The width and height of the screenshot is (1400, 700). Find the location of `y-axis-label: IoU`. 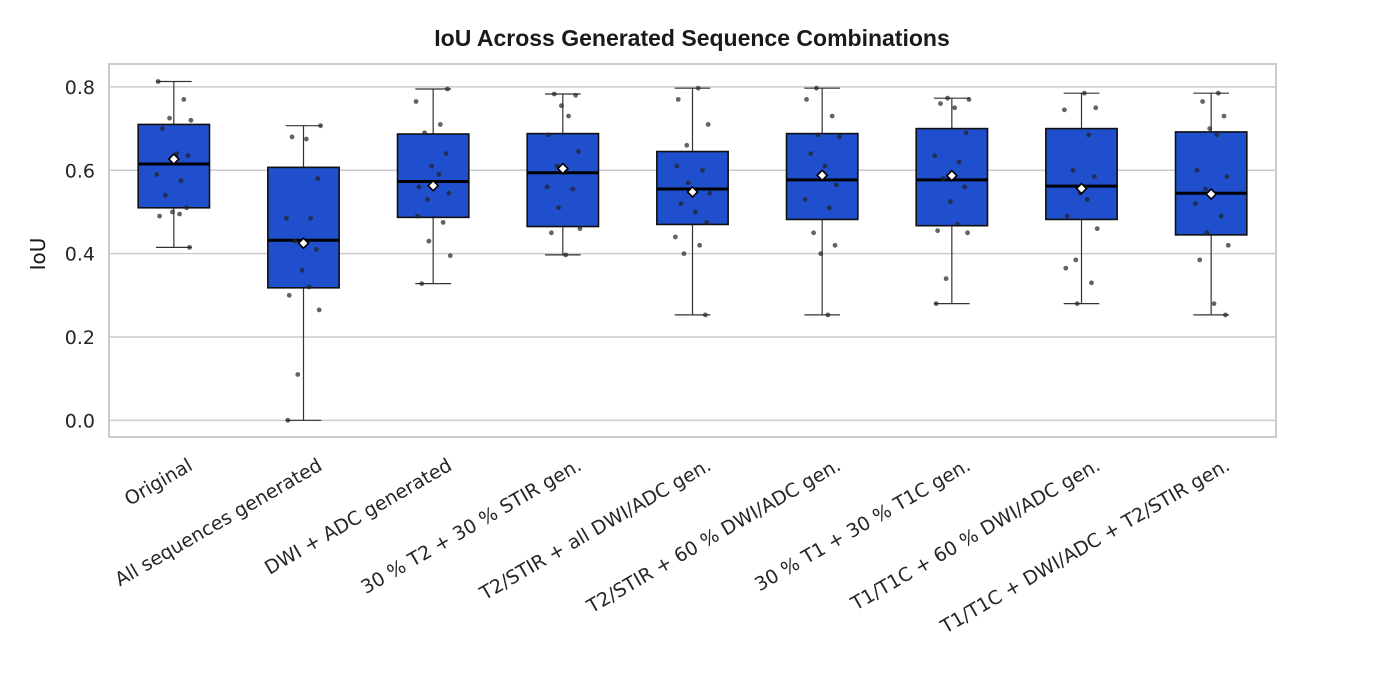

y-axis-label: IoU is located at coordinates (38, 254).